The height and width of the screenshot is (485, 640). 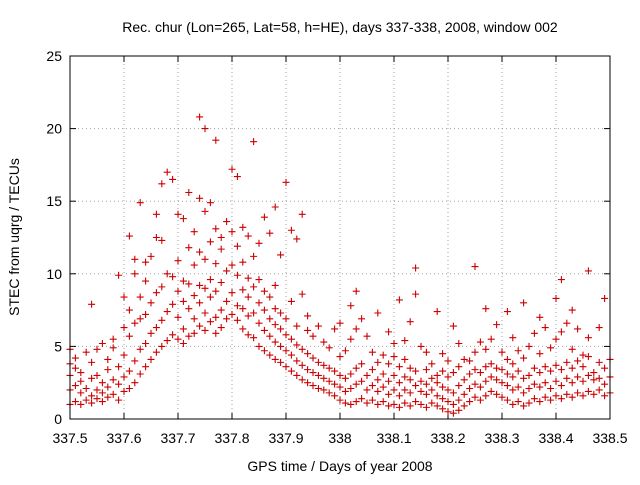 What do you see at coordinates (447, 438) in the screenshot?
I see `x-tick-label: 338.2` at bounding box center [447, 438].